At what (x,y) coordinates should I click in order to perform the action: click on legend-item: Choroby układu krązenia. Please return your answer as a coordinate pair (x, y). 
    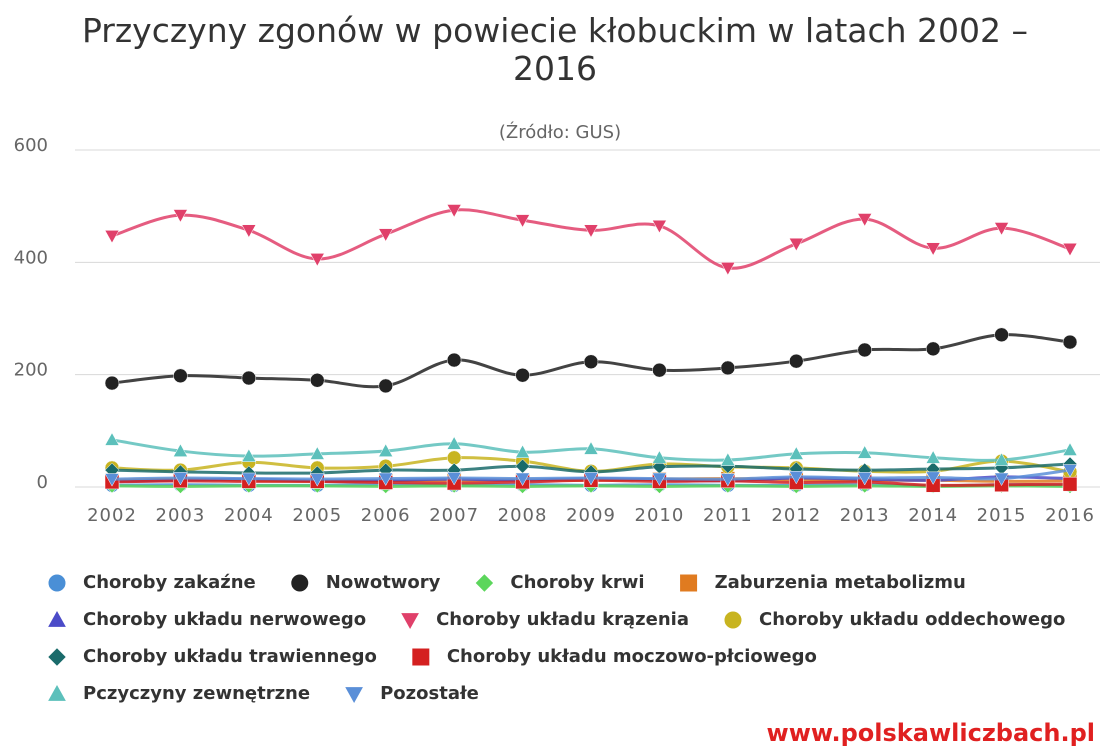
    Looking at the image, I should click on (545, 619).